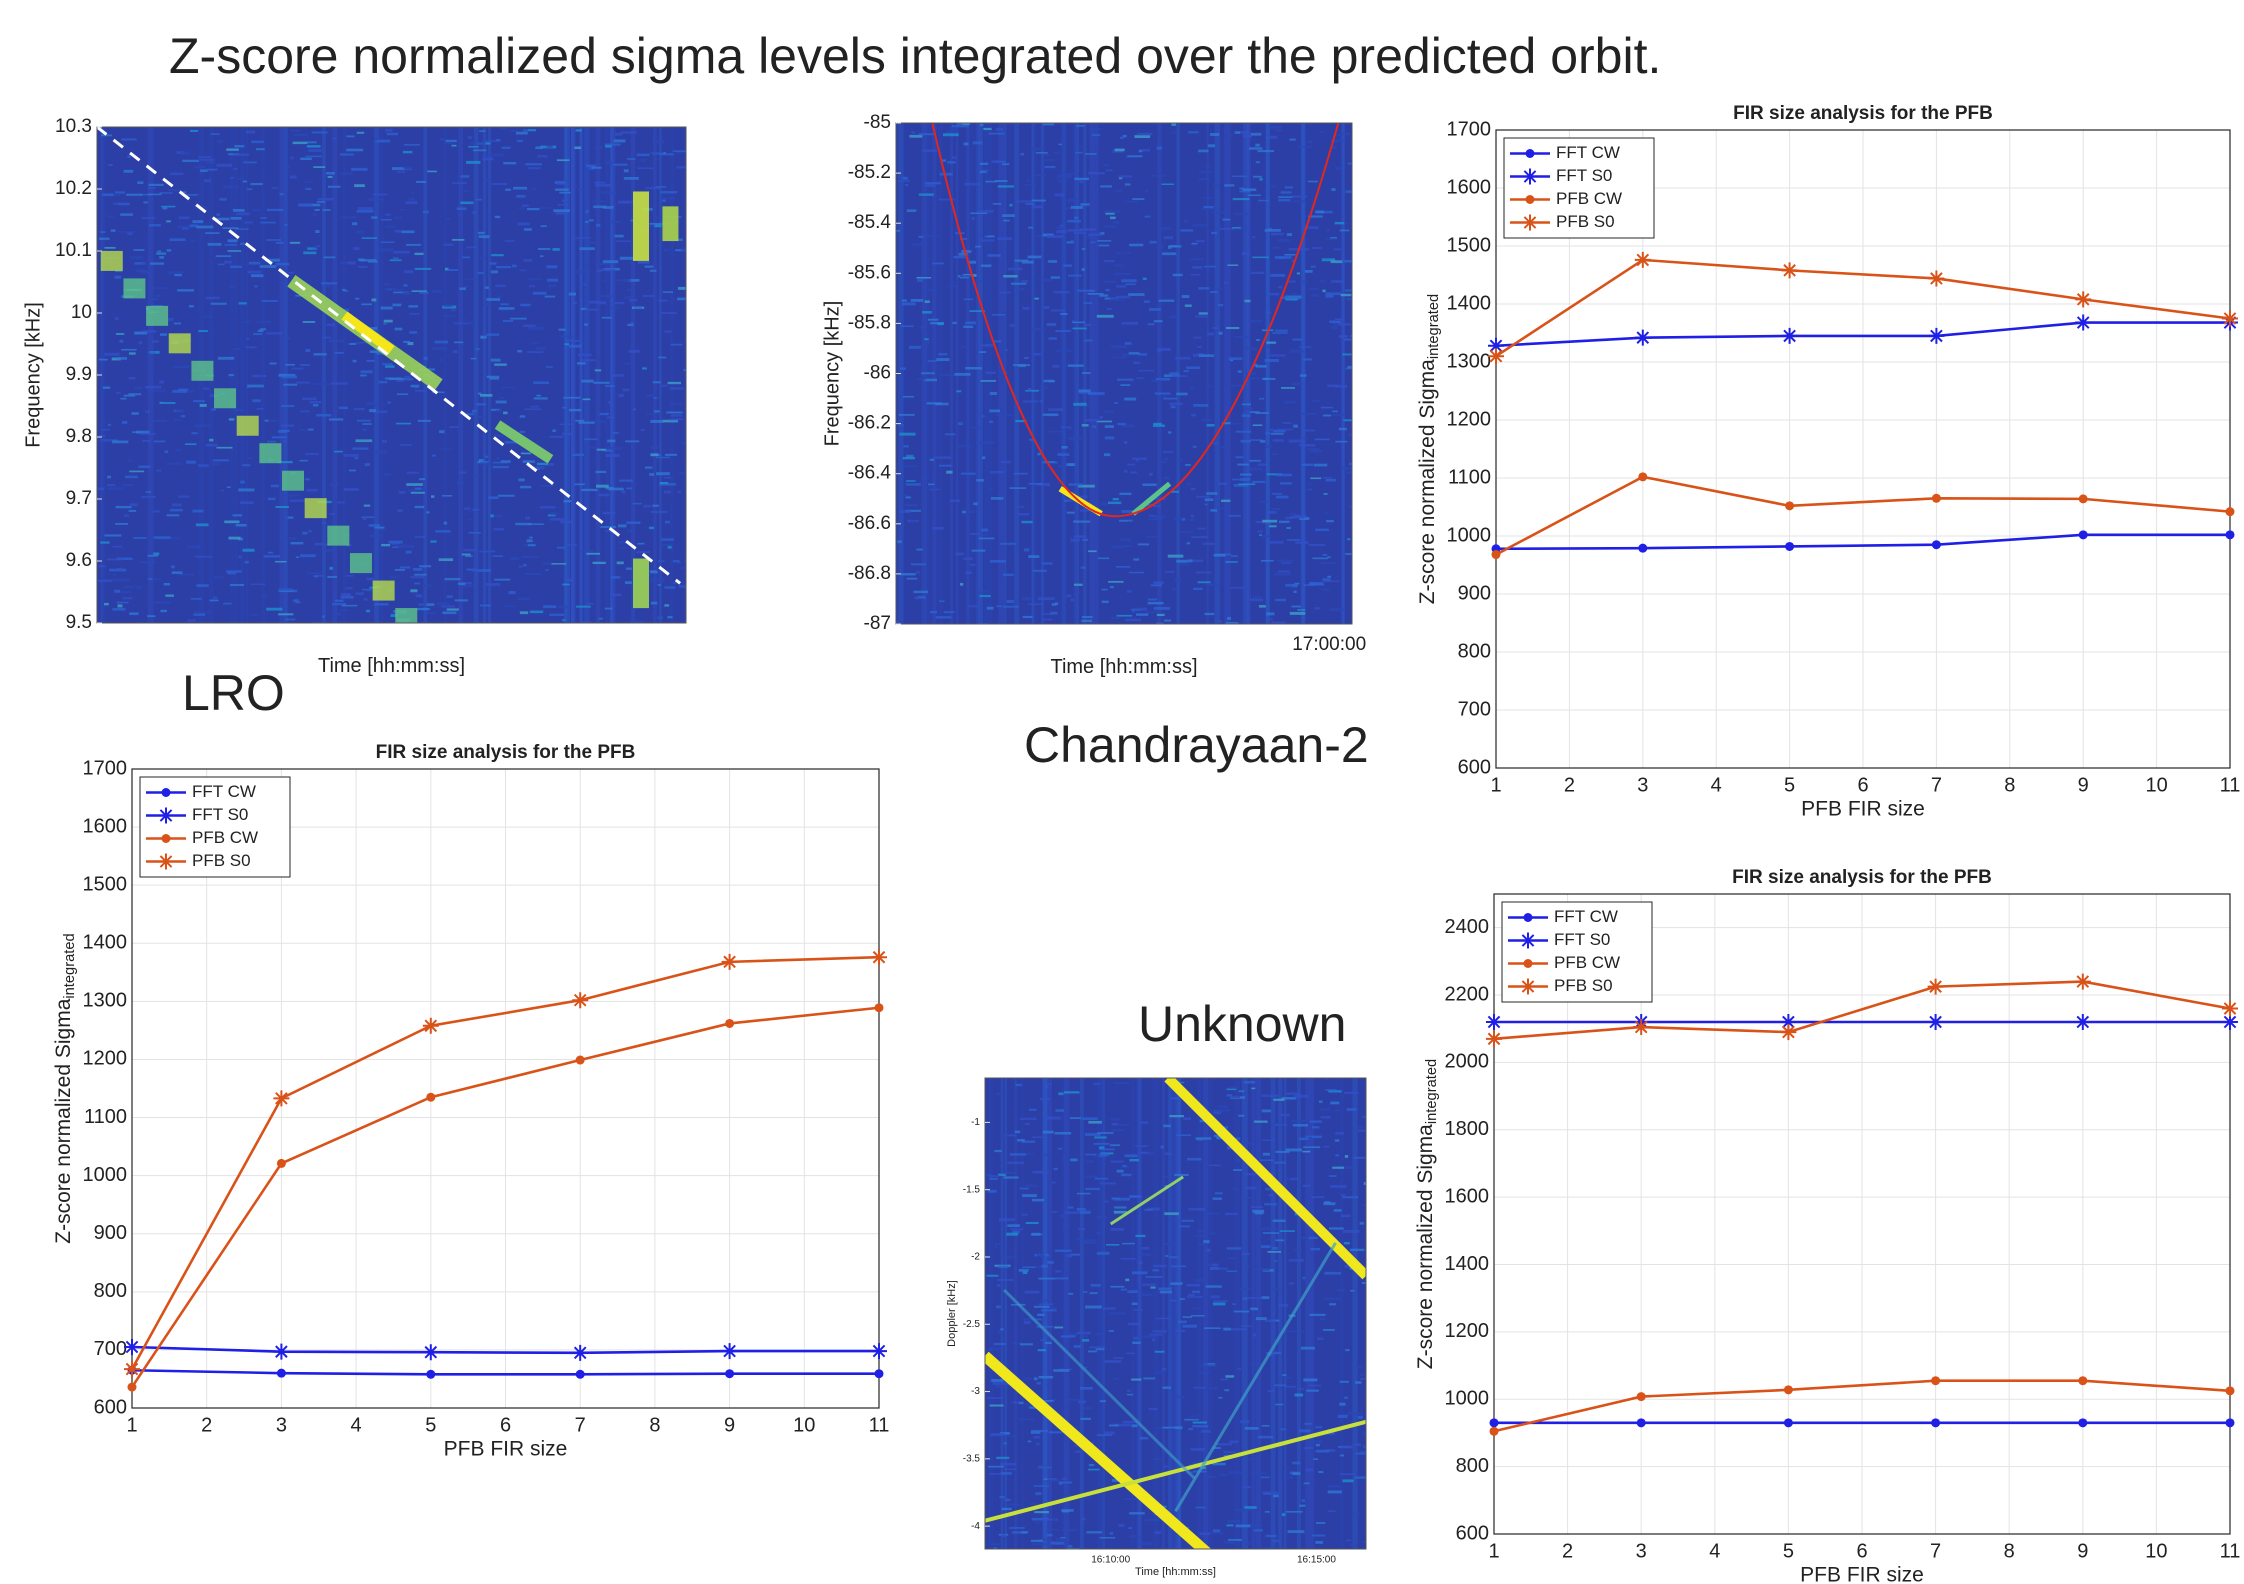 The height and width of the screenshot is (1584, 2244). What do you see at coordinates (79, 374) in the screenshot?
I see `y-tick-label: 9.9` at bounding box center [79, 374].